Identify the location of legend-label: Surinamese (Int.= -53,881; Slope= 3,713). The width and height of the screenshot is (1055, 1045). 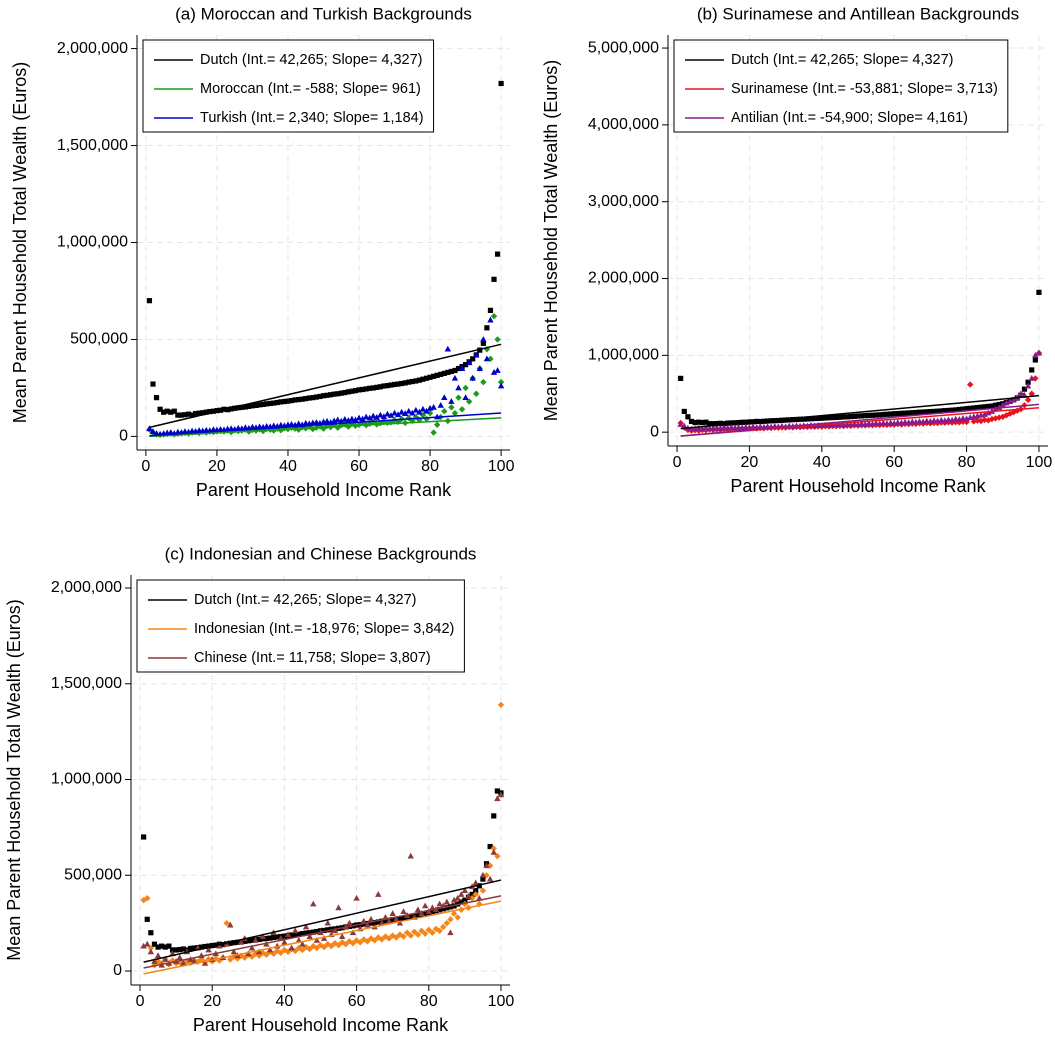
(864, 89).